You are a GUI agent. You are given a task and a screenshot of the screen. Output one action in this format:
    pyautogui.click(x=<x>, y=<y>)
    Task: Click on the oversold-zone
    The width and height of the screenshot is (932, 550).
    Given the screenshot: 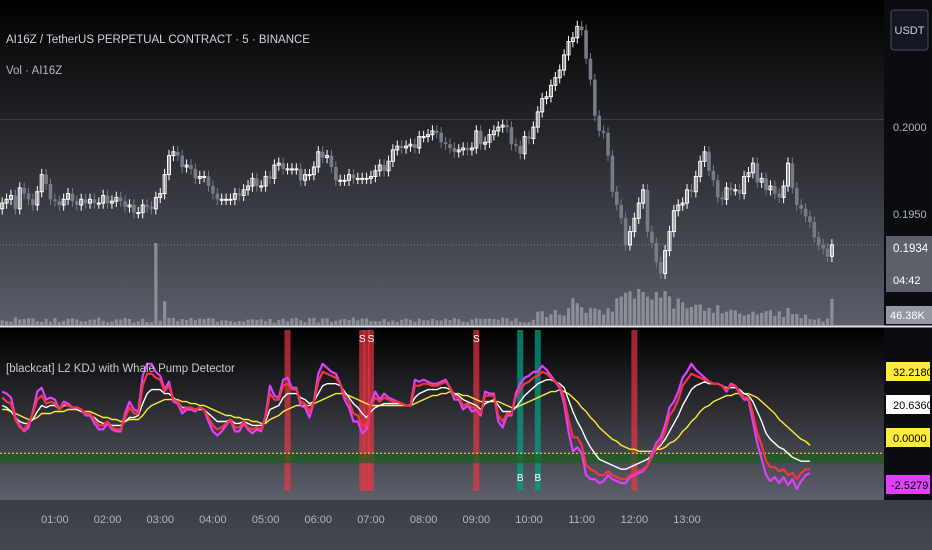 What is the action you would take?
    pyautogui.click(x=442, y=458)
    